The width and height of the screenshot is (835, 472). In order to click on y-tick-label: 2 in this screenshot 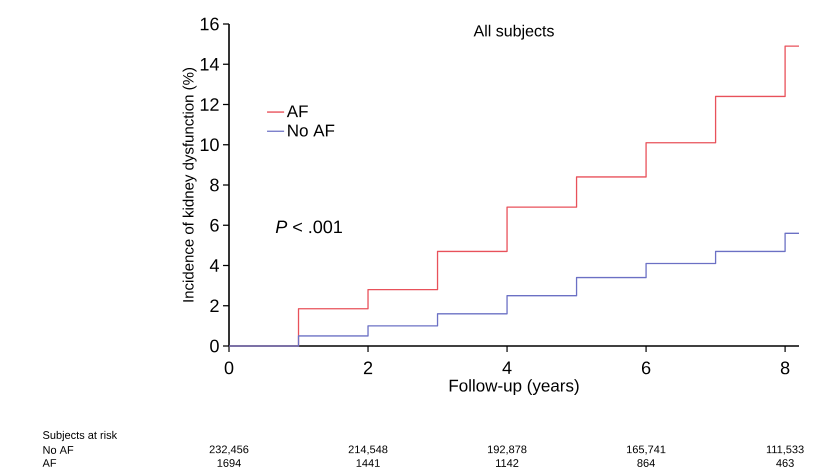, I will do `click(214, 305)`.